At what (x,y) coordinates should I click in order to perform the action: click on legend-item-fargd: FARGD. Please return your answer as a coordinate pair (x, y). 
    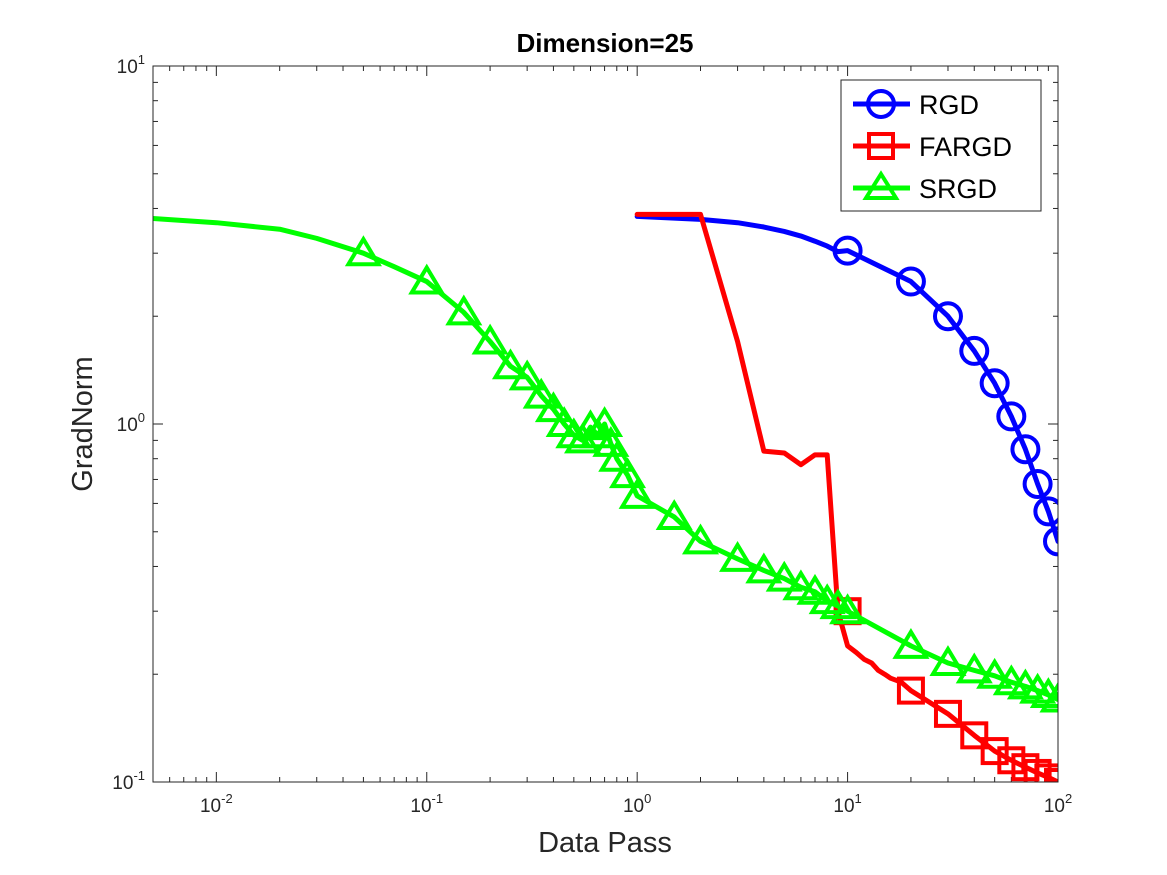
    Looking at the image, I should click on (932, 147).